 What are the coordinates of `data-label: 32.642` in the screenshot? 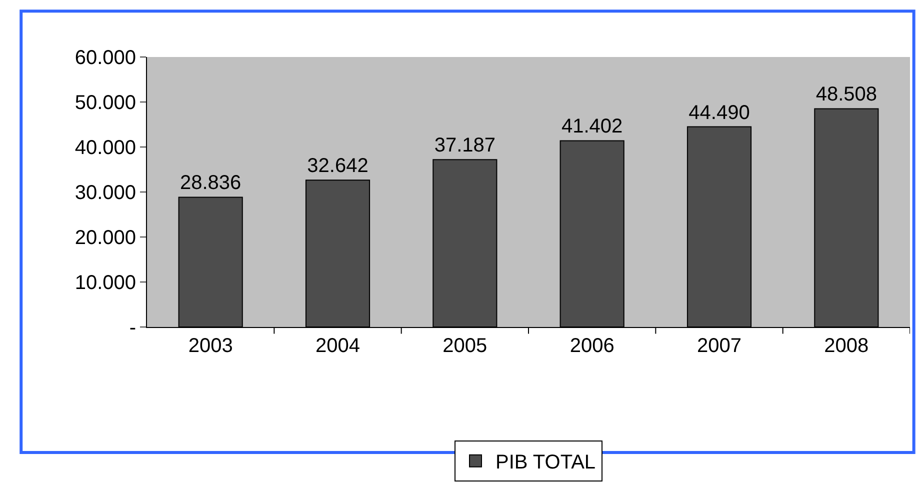 It's located at (337, 166).